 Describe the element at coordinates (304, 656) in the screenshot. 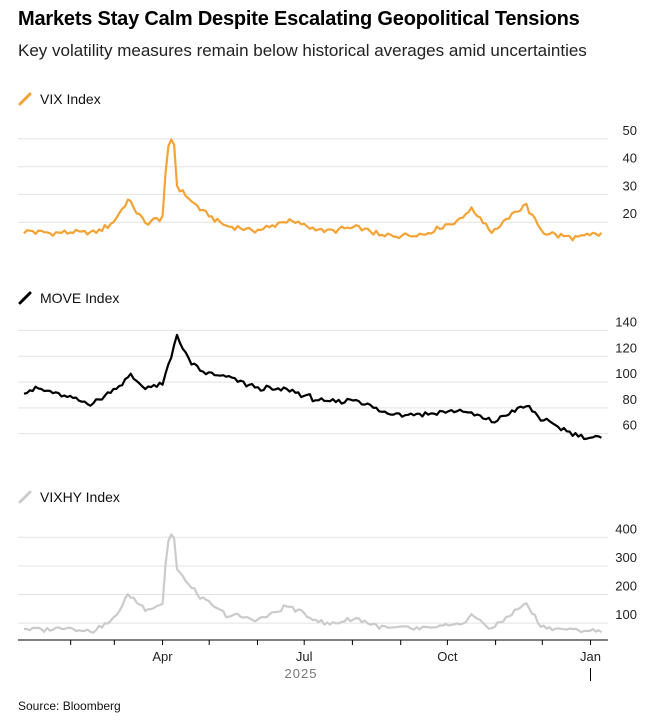

I see `x-tick-label-1: Jul` at that location.